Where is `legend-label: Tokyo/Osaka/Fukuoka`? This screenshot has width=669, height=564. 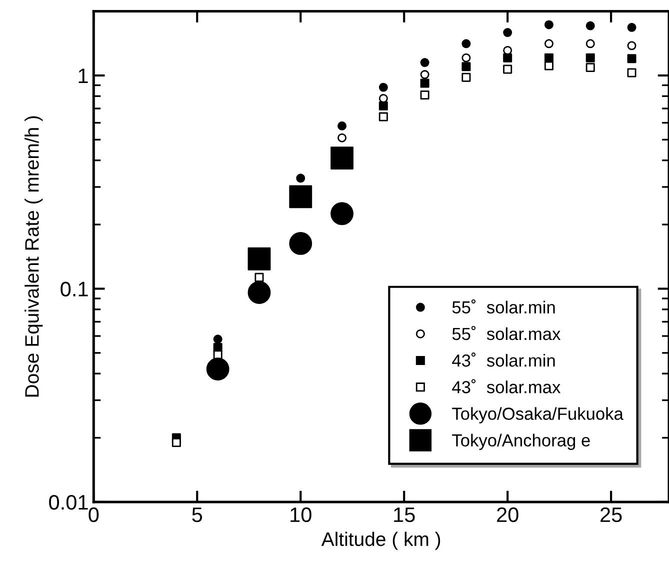 legend-label: Tokyo/Osaka/Fukuoka is located at coordinates (538, 415).